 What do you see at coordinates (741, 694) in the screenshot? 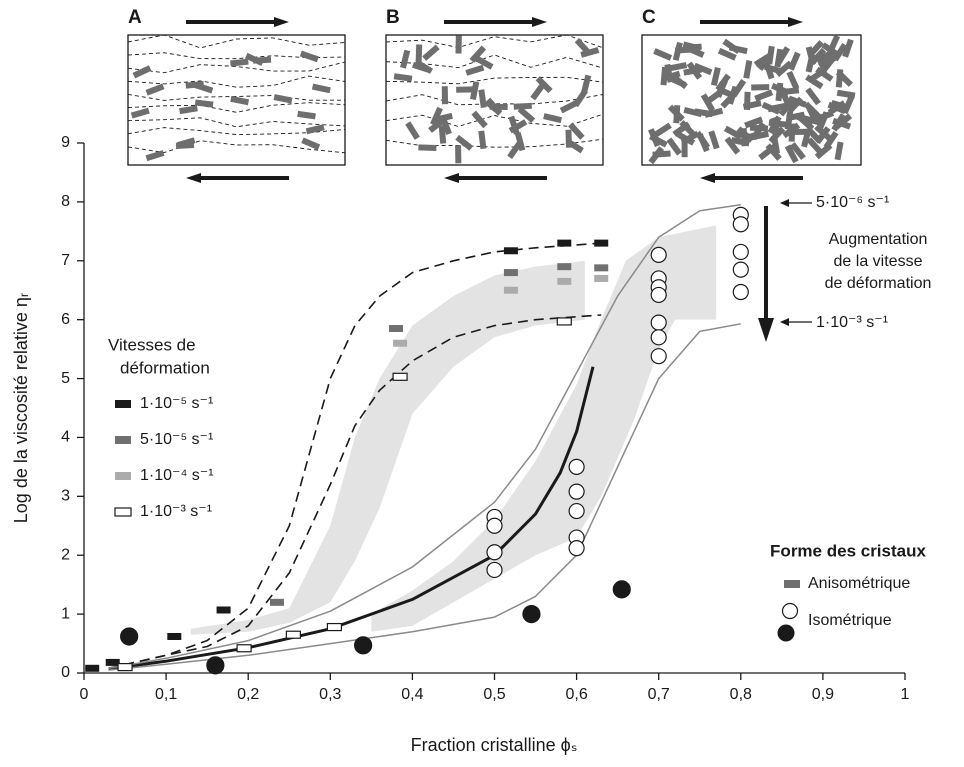
I see `x-tick-label: 0,8` at bounding box center [741, 694].